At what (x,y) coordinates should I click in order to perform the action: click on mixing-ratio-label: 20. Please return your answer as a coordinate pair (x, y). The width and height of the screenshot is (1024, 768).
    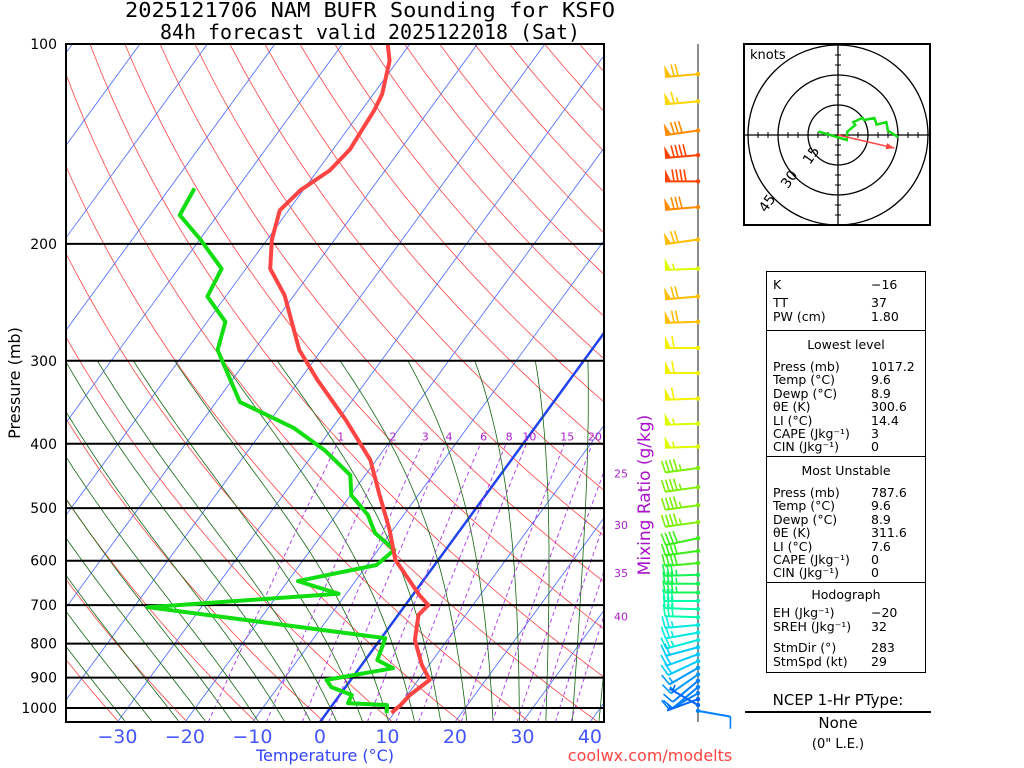
    Looking at the image, I should click on (595, 436).